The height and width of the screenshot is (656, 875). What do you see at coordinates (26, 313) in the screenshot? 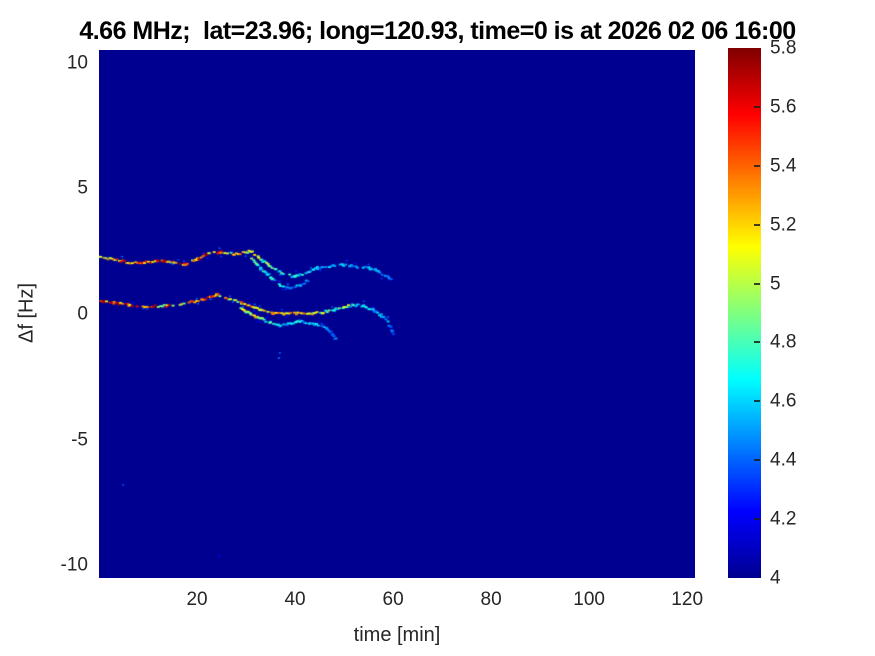
I see `y-axis-label: Δf [Hz]` at bounding box center [26, 313].